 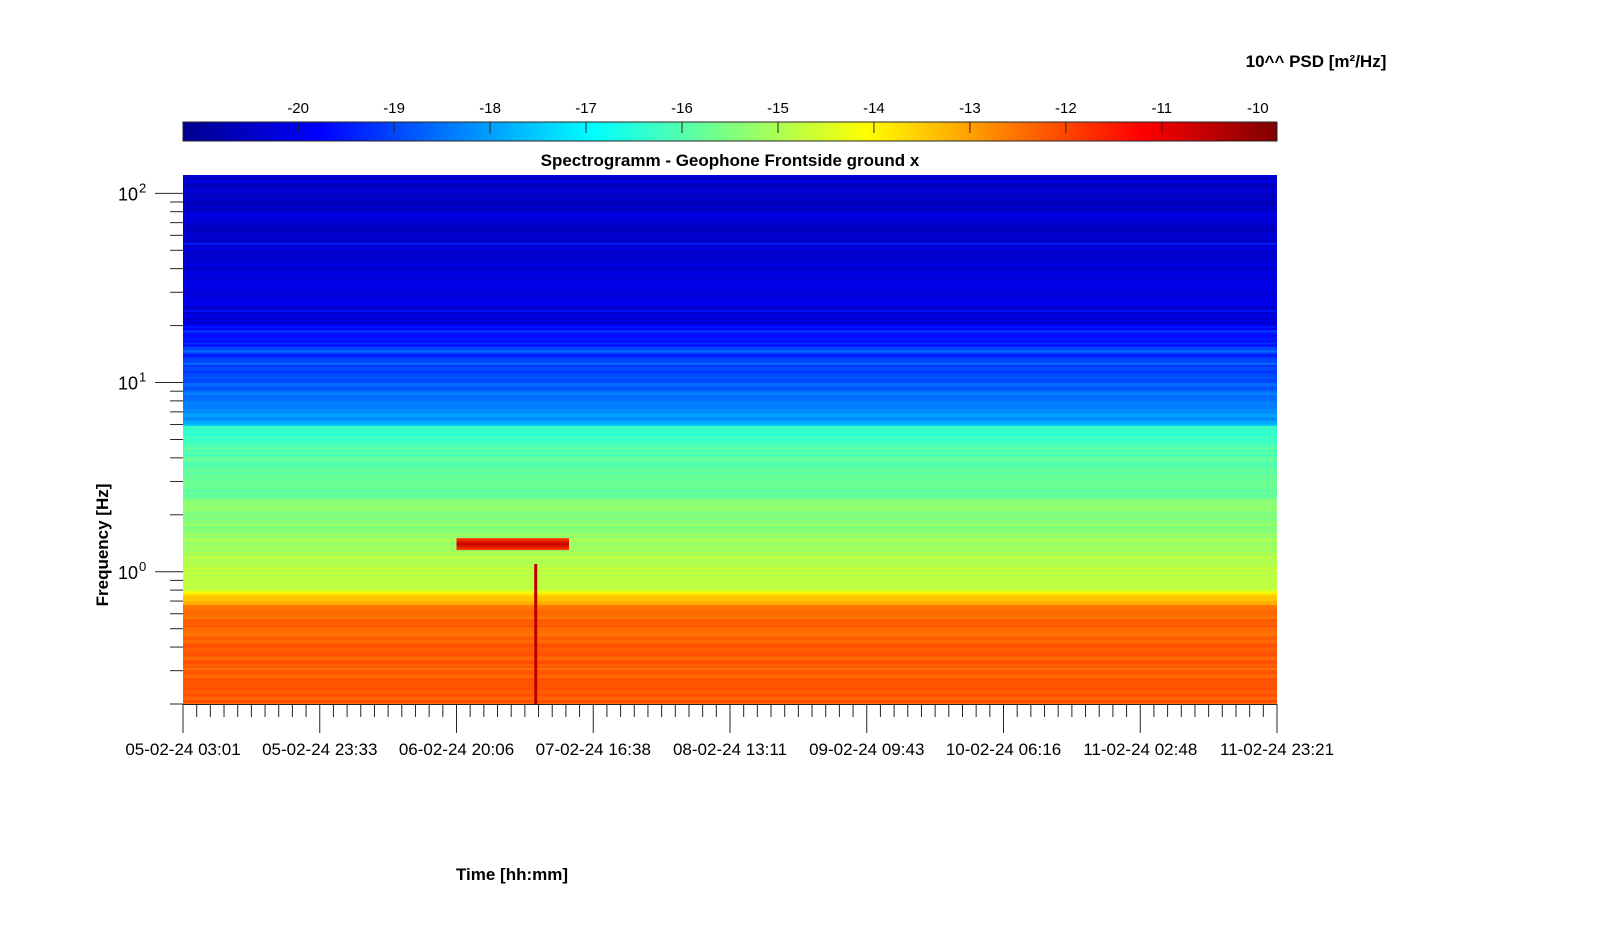 I want to click on spectrogram-features, so click(x=513, y=621).